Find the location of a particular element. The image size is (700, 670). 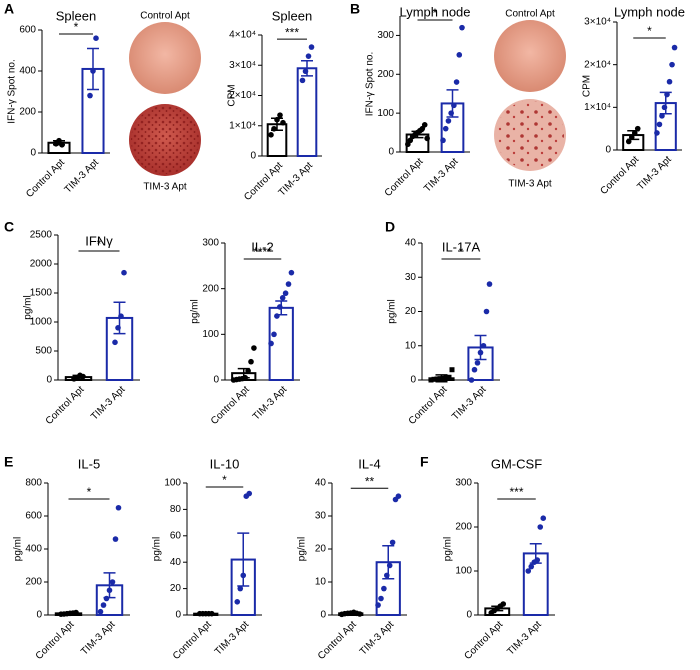

y-tick-label: 800 is located at coordinates (33, 483).